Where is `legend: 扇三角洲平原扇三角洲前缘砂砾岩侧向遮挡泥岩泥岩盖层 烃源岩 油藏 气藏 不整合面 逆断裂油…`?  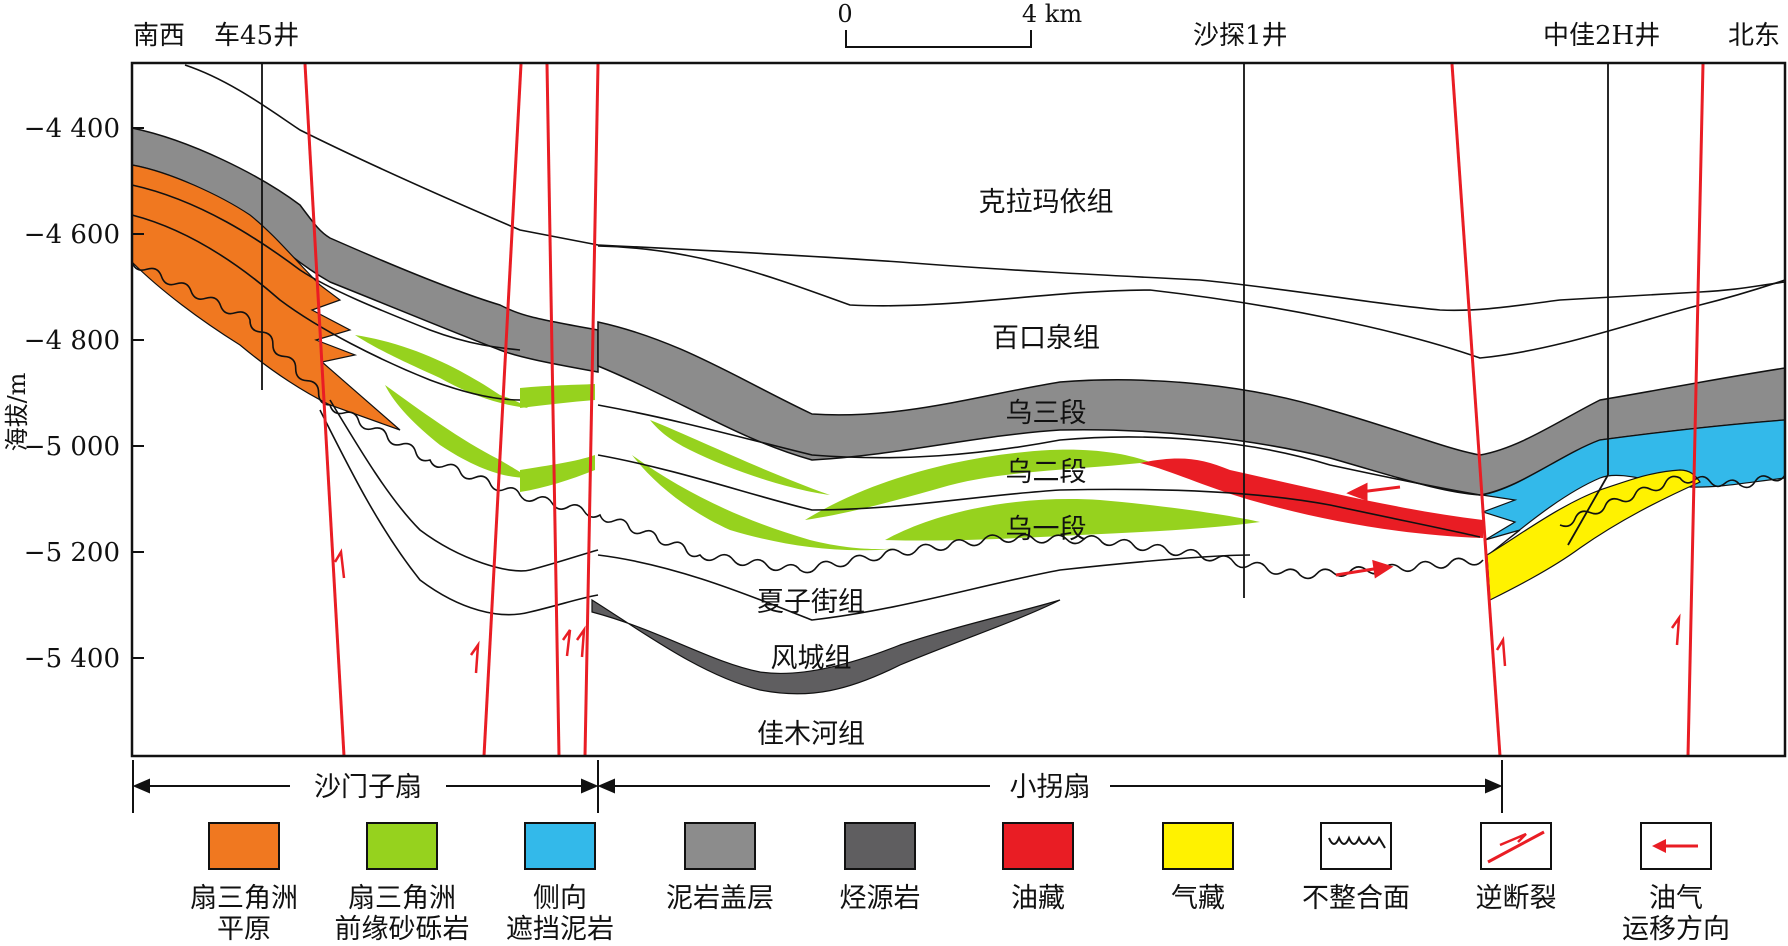 legend: 扇三角洲平原扇三角洲前缘砂砾岩侧向遮挡泥岩泥岩盖层 烃源岩 油藏 气藏 不整合面 逆断裂油… is located at coordinates (960, 883).